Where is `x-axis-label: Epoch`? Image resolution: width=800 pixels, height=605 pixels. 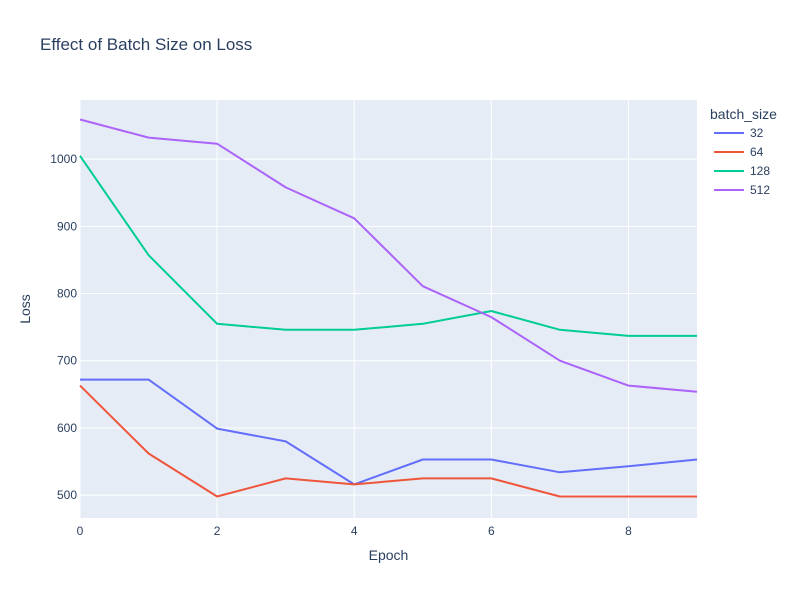 x-axis-label: Epoch is located at coordinates (389, 555).